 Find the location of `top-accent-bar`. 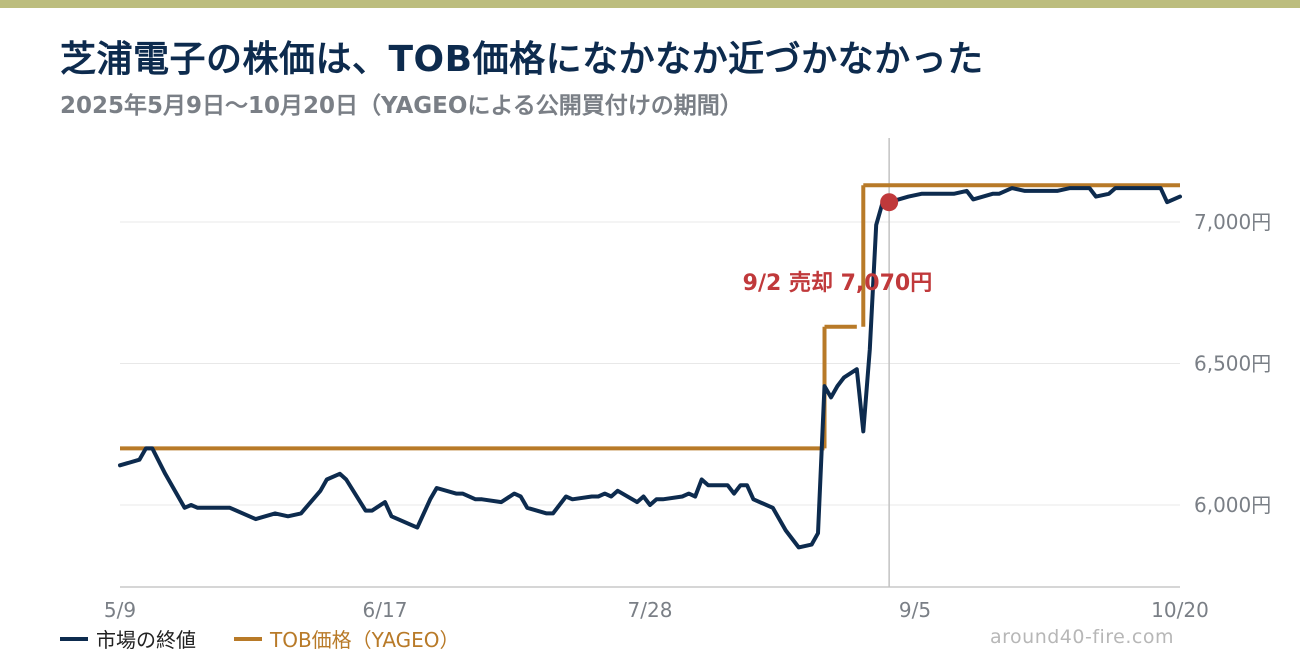

top-accent-bar is located at coordinates (650, 4).